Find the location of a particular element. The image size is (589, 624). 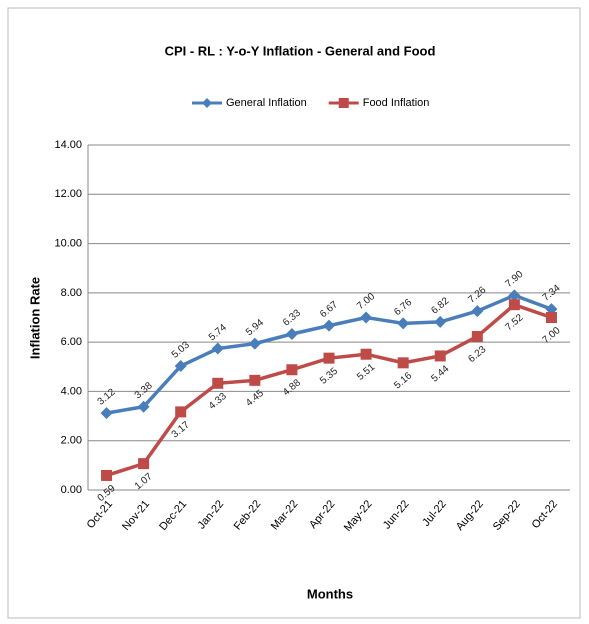

y-tick-label: 14.00 is located at coordinates (68, 145).